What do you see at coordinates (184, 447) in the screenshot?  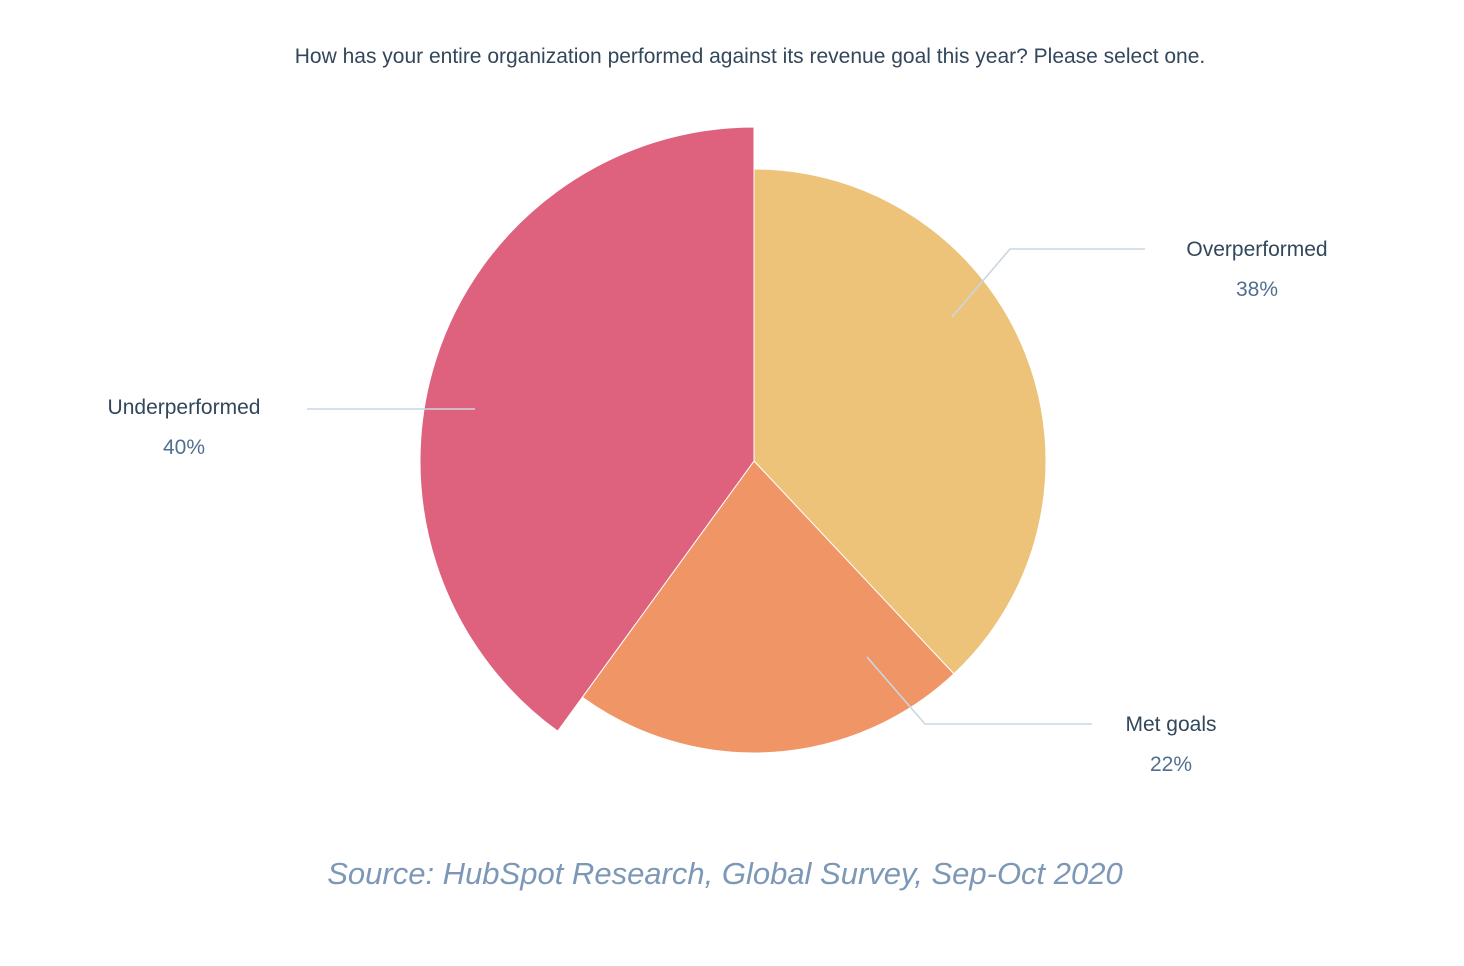 I see `slice-value-underperformed: 40%` at bounding box center [184, 447].